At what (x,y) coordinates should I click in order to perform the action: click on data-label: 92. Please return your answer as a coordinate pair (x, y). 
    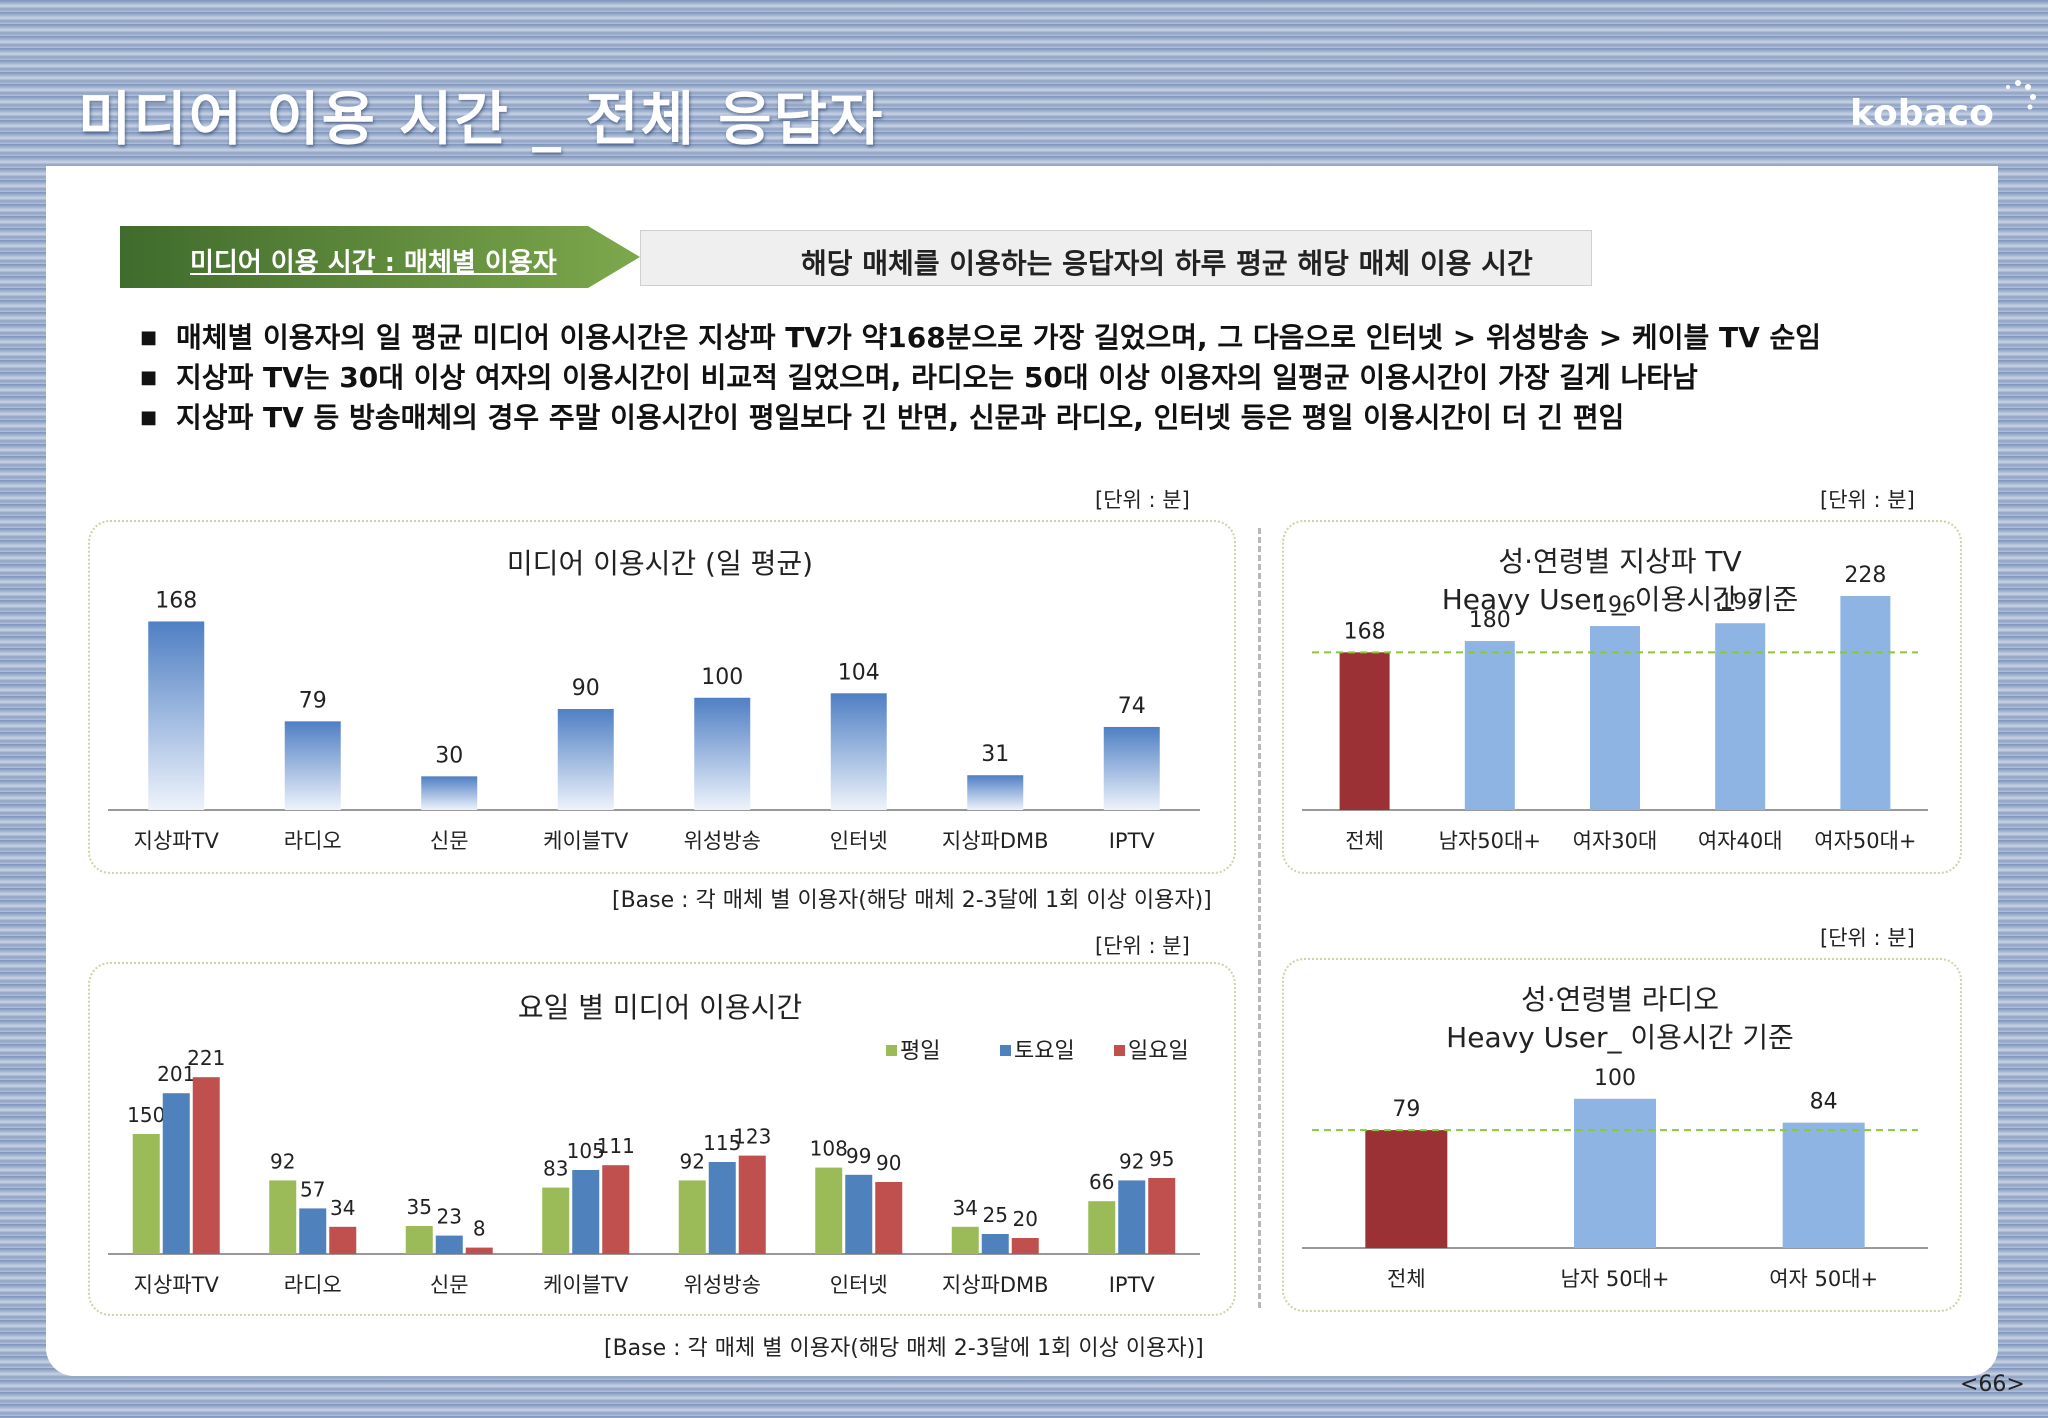
    Looking at the image, I should click on (282, 1161).